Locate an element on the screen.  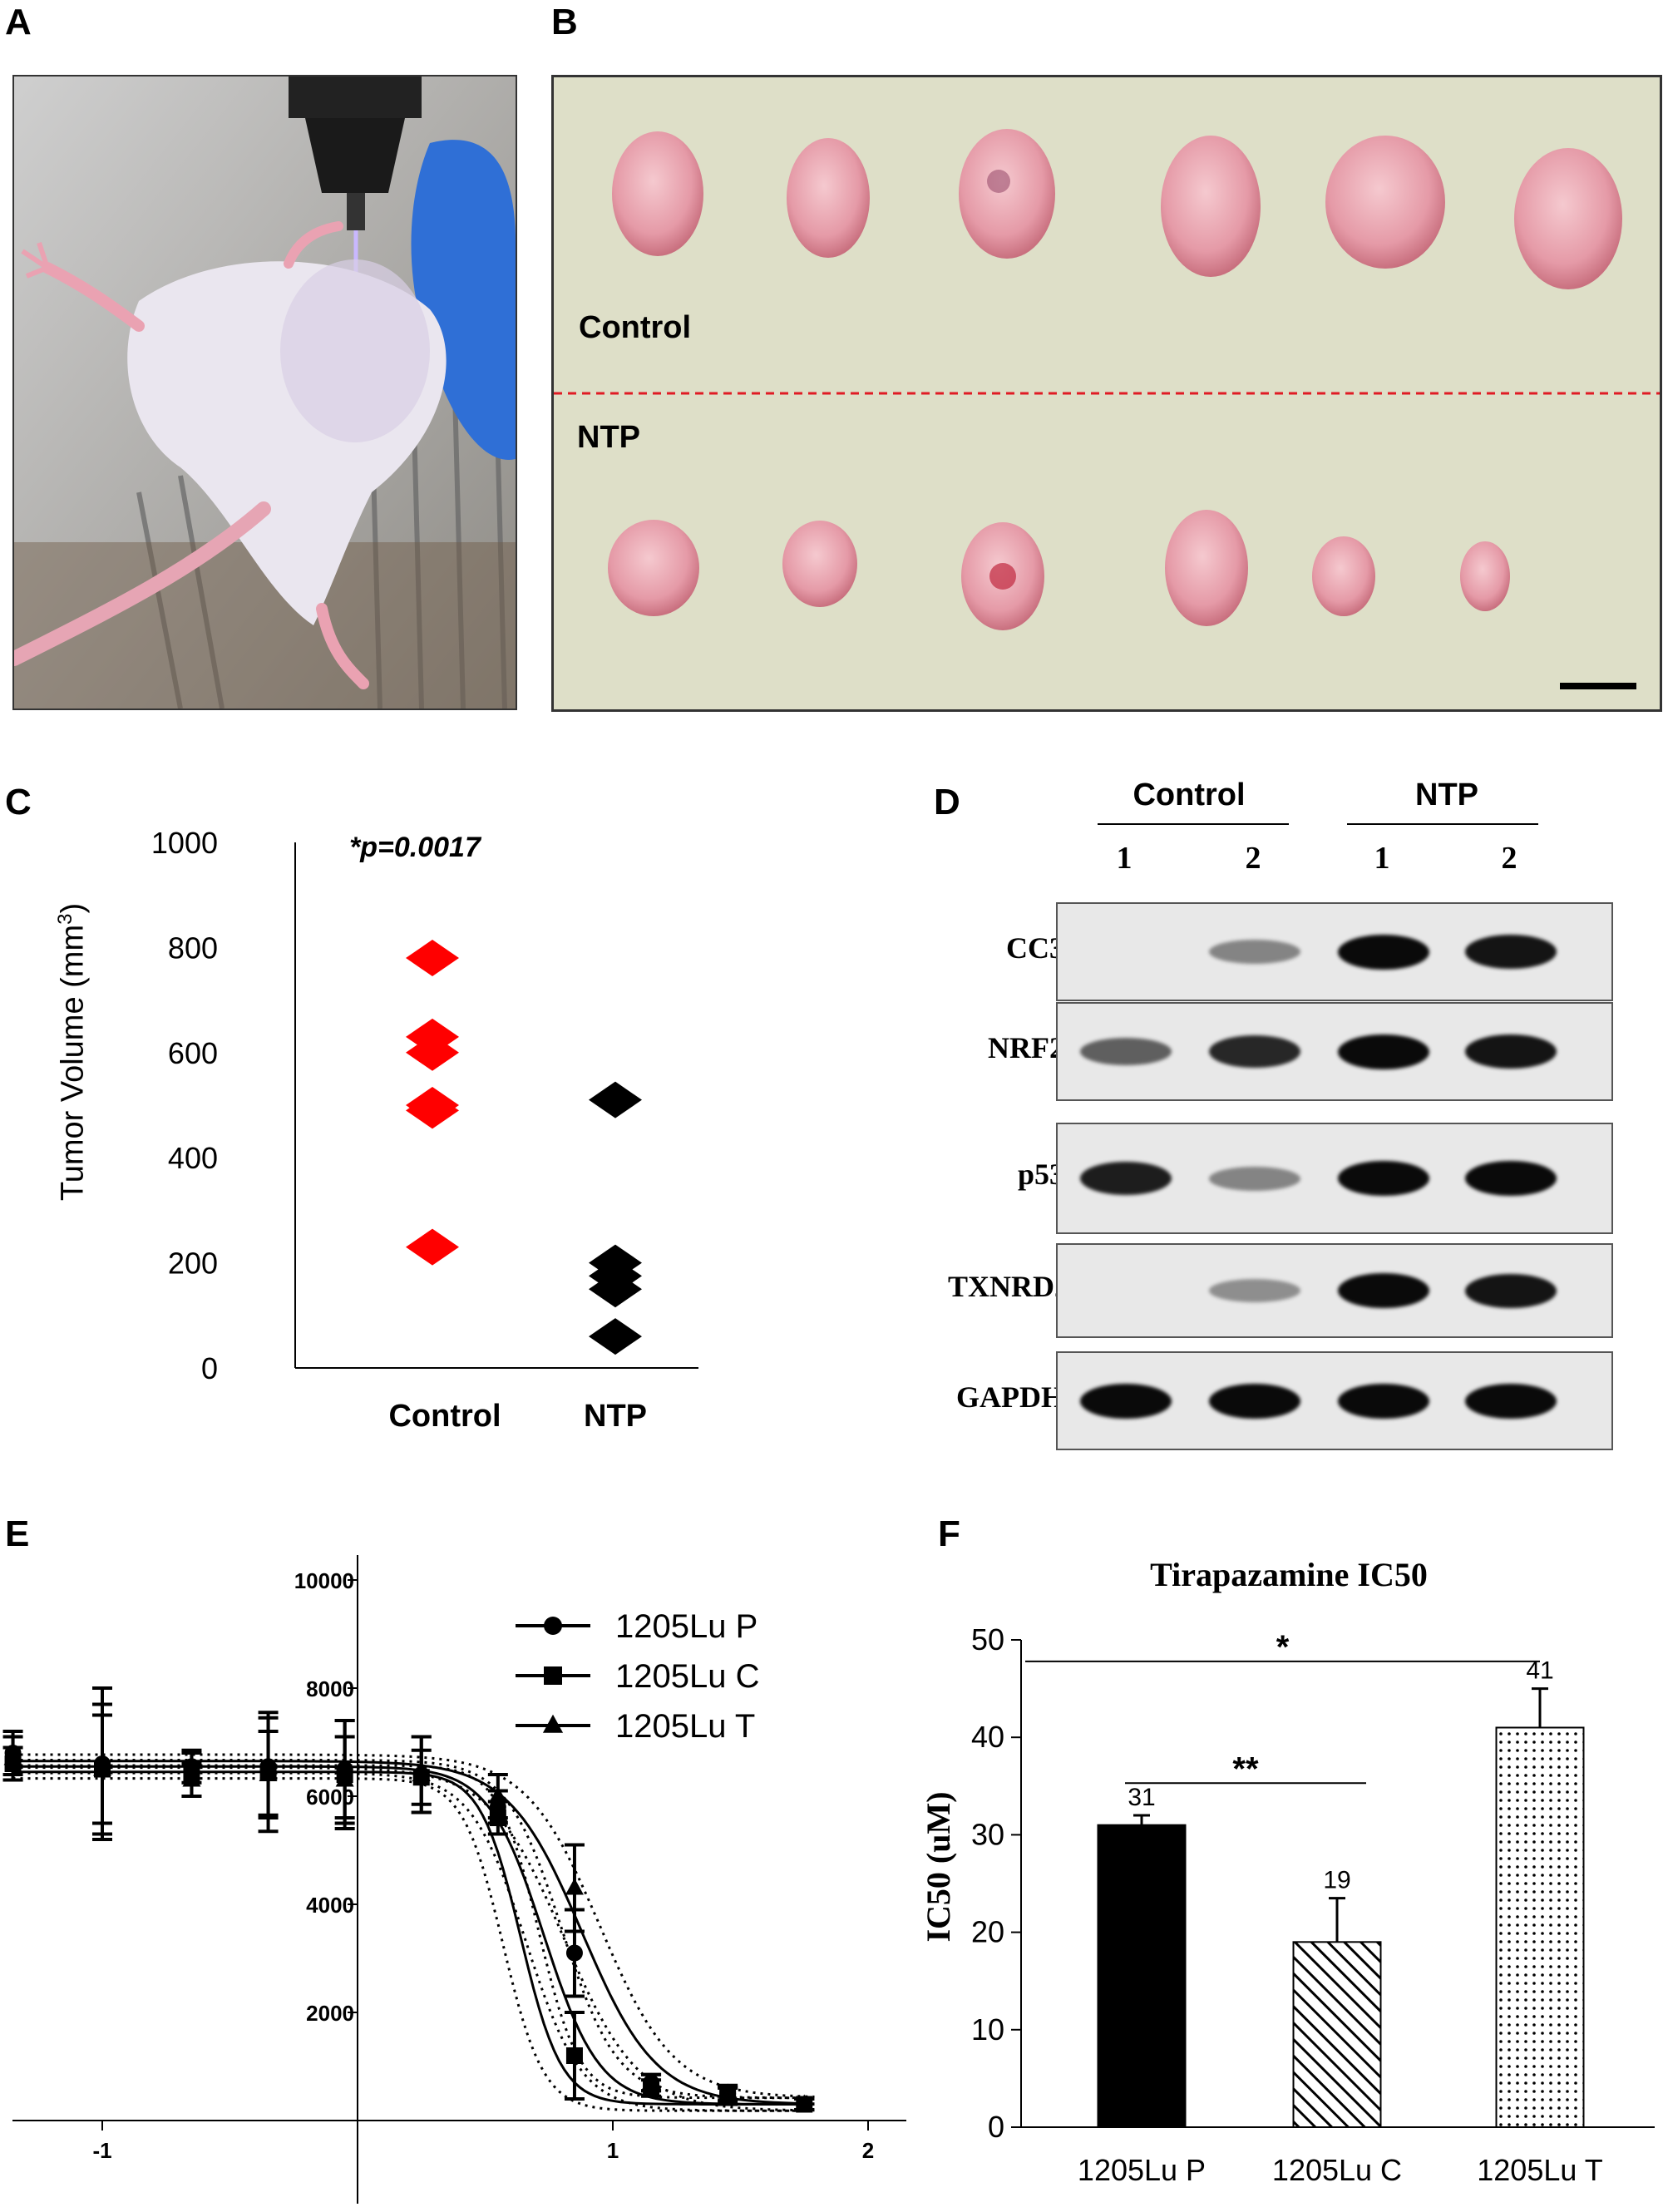
chart-e-xtick-label: 2 is located at coordinates (868, 2150).